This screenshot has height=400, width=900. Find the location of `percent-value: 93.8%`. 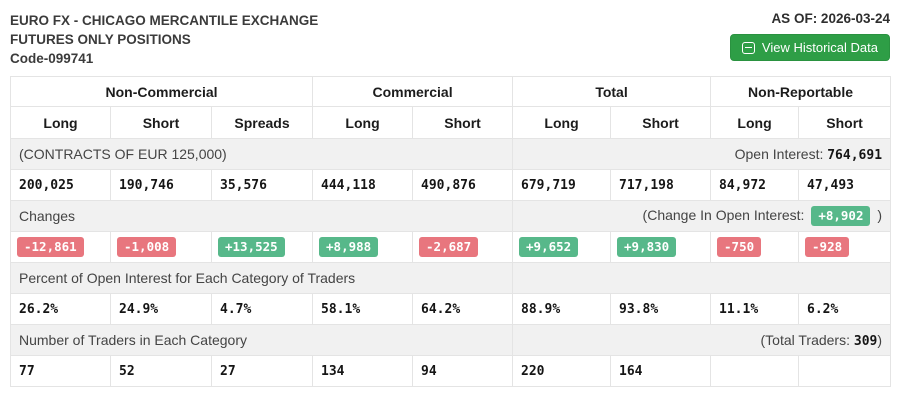

percent-value: 93.8% is located at coordinates (661, 309).